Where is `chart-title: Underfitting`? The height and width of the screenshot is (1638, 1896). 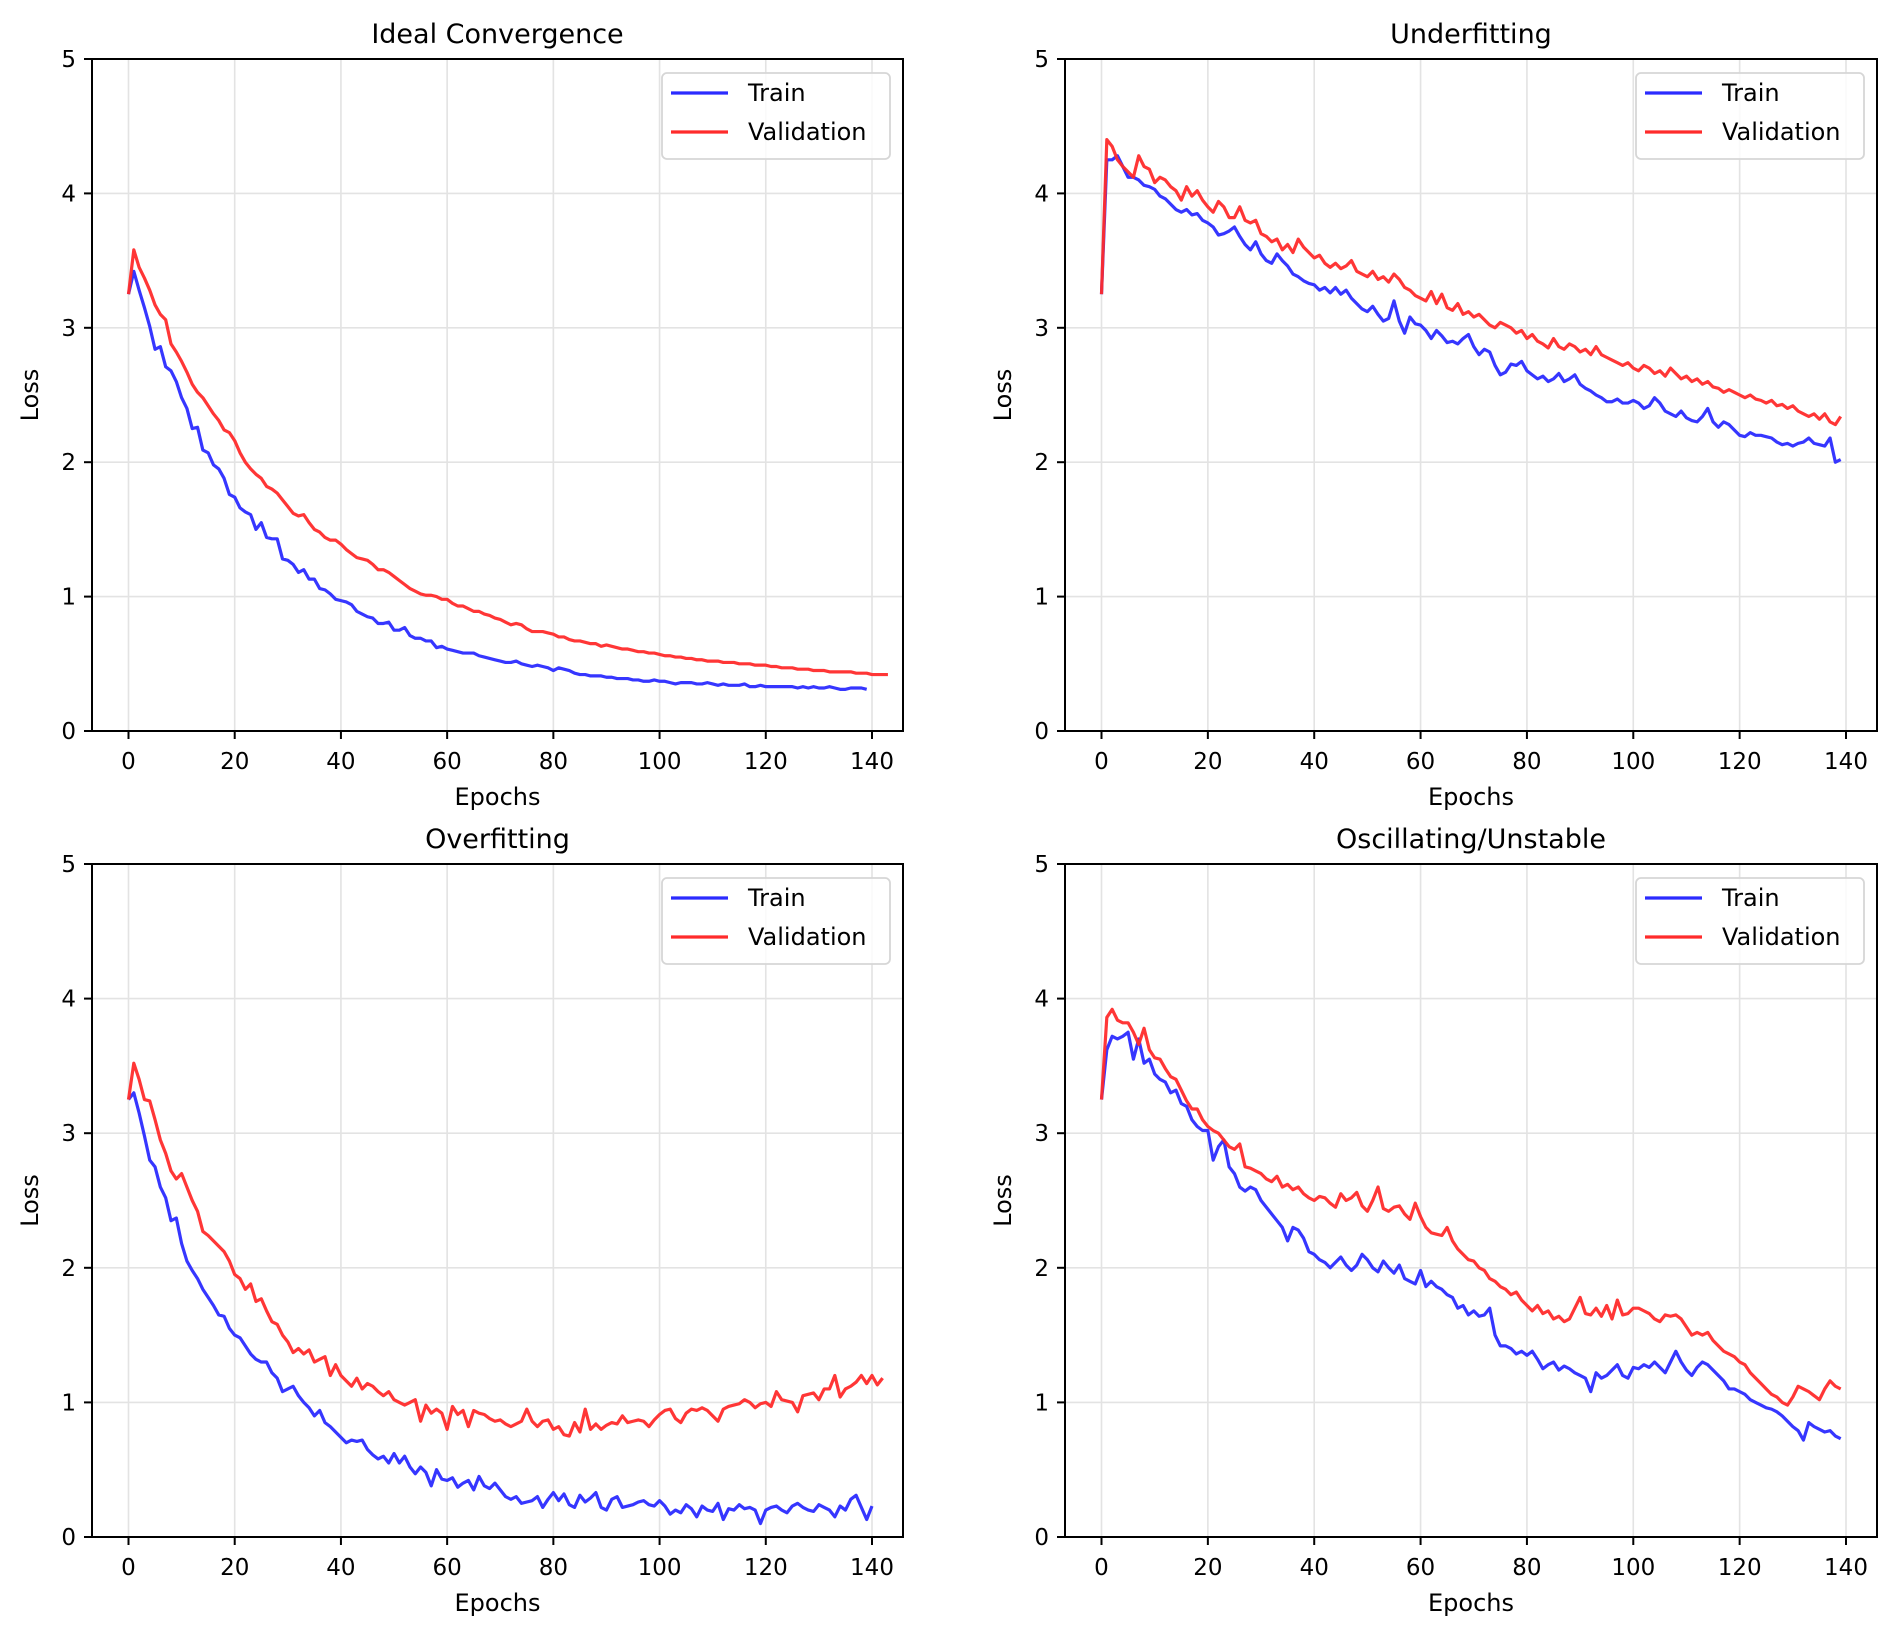 chart-title: Underfitting is located at coordinates (1471, 34).